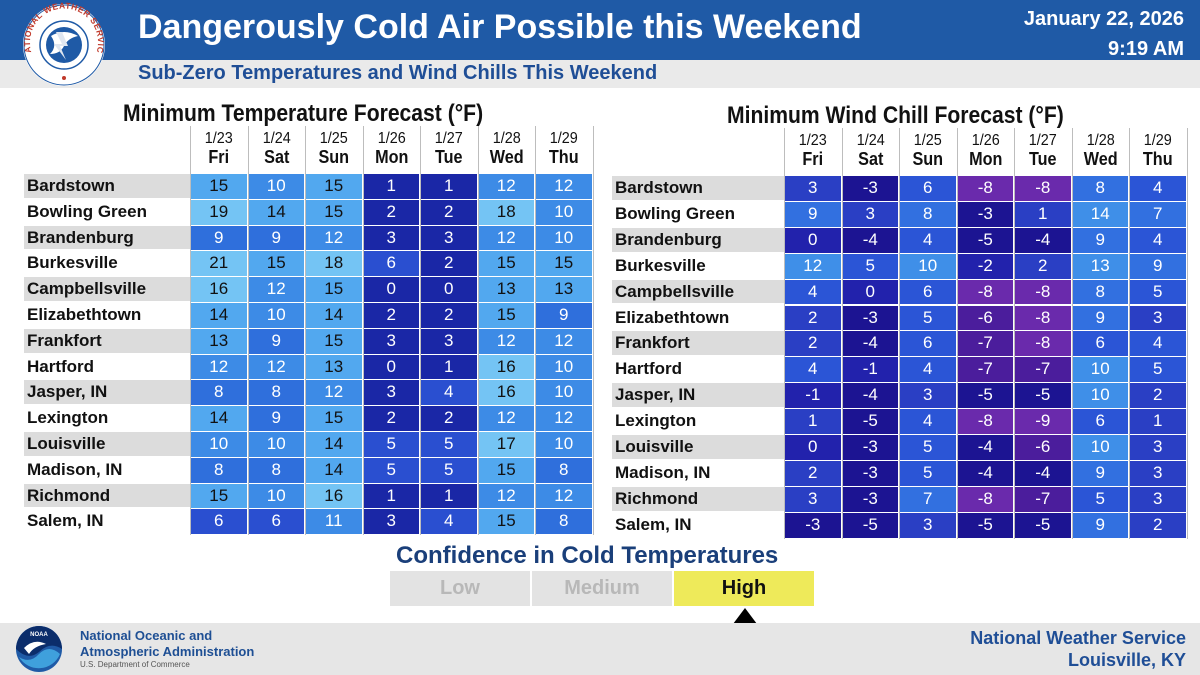  I want to click on temperature-column-day: Fri, so click(219, 157).